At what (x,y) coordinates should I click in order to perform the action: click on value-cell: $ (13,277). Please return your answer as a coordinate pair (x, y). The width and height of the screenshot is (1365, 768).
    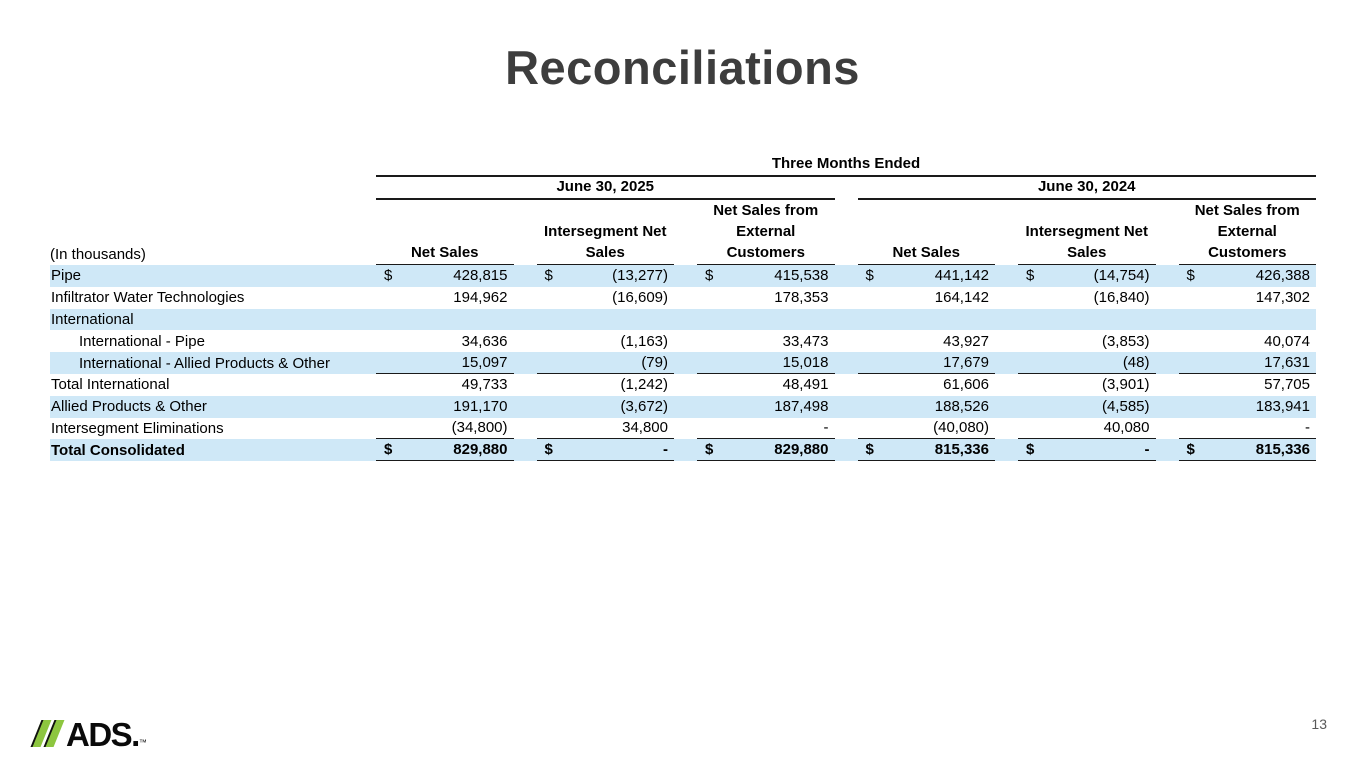
    Looking at the image, I should click on (606, 276).